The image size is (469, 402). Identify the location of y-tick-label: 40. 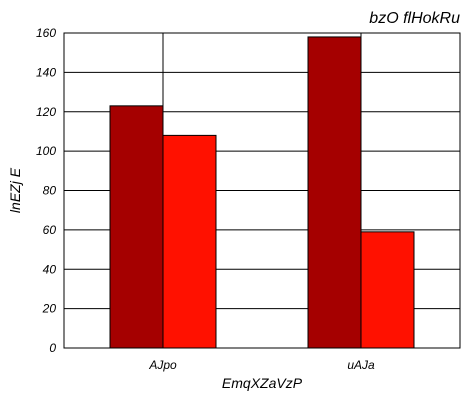
(50, 269).